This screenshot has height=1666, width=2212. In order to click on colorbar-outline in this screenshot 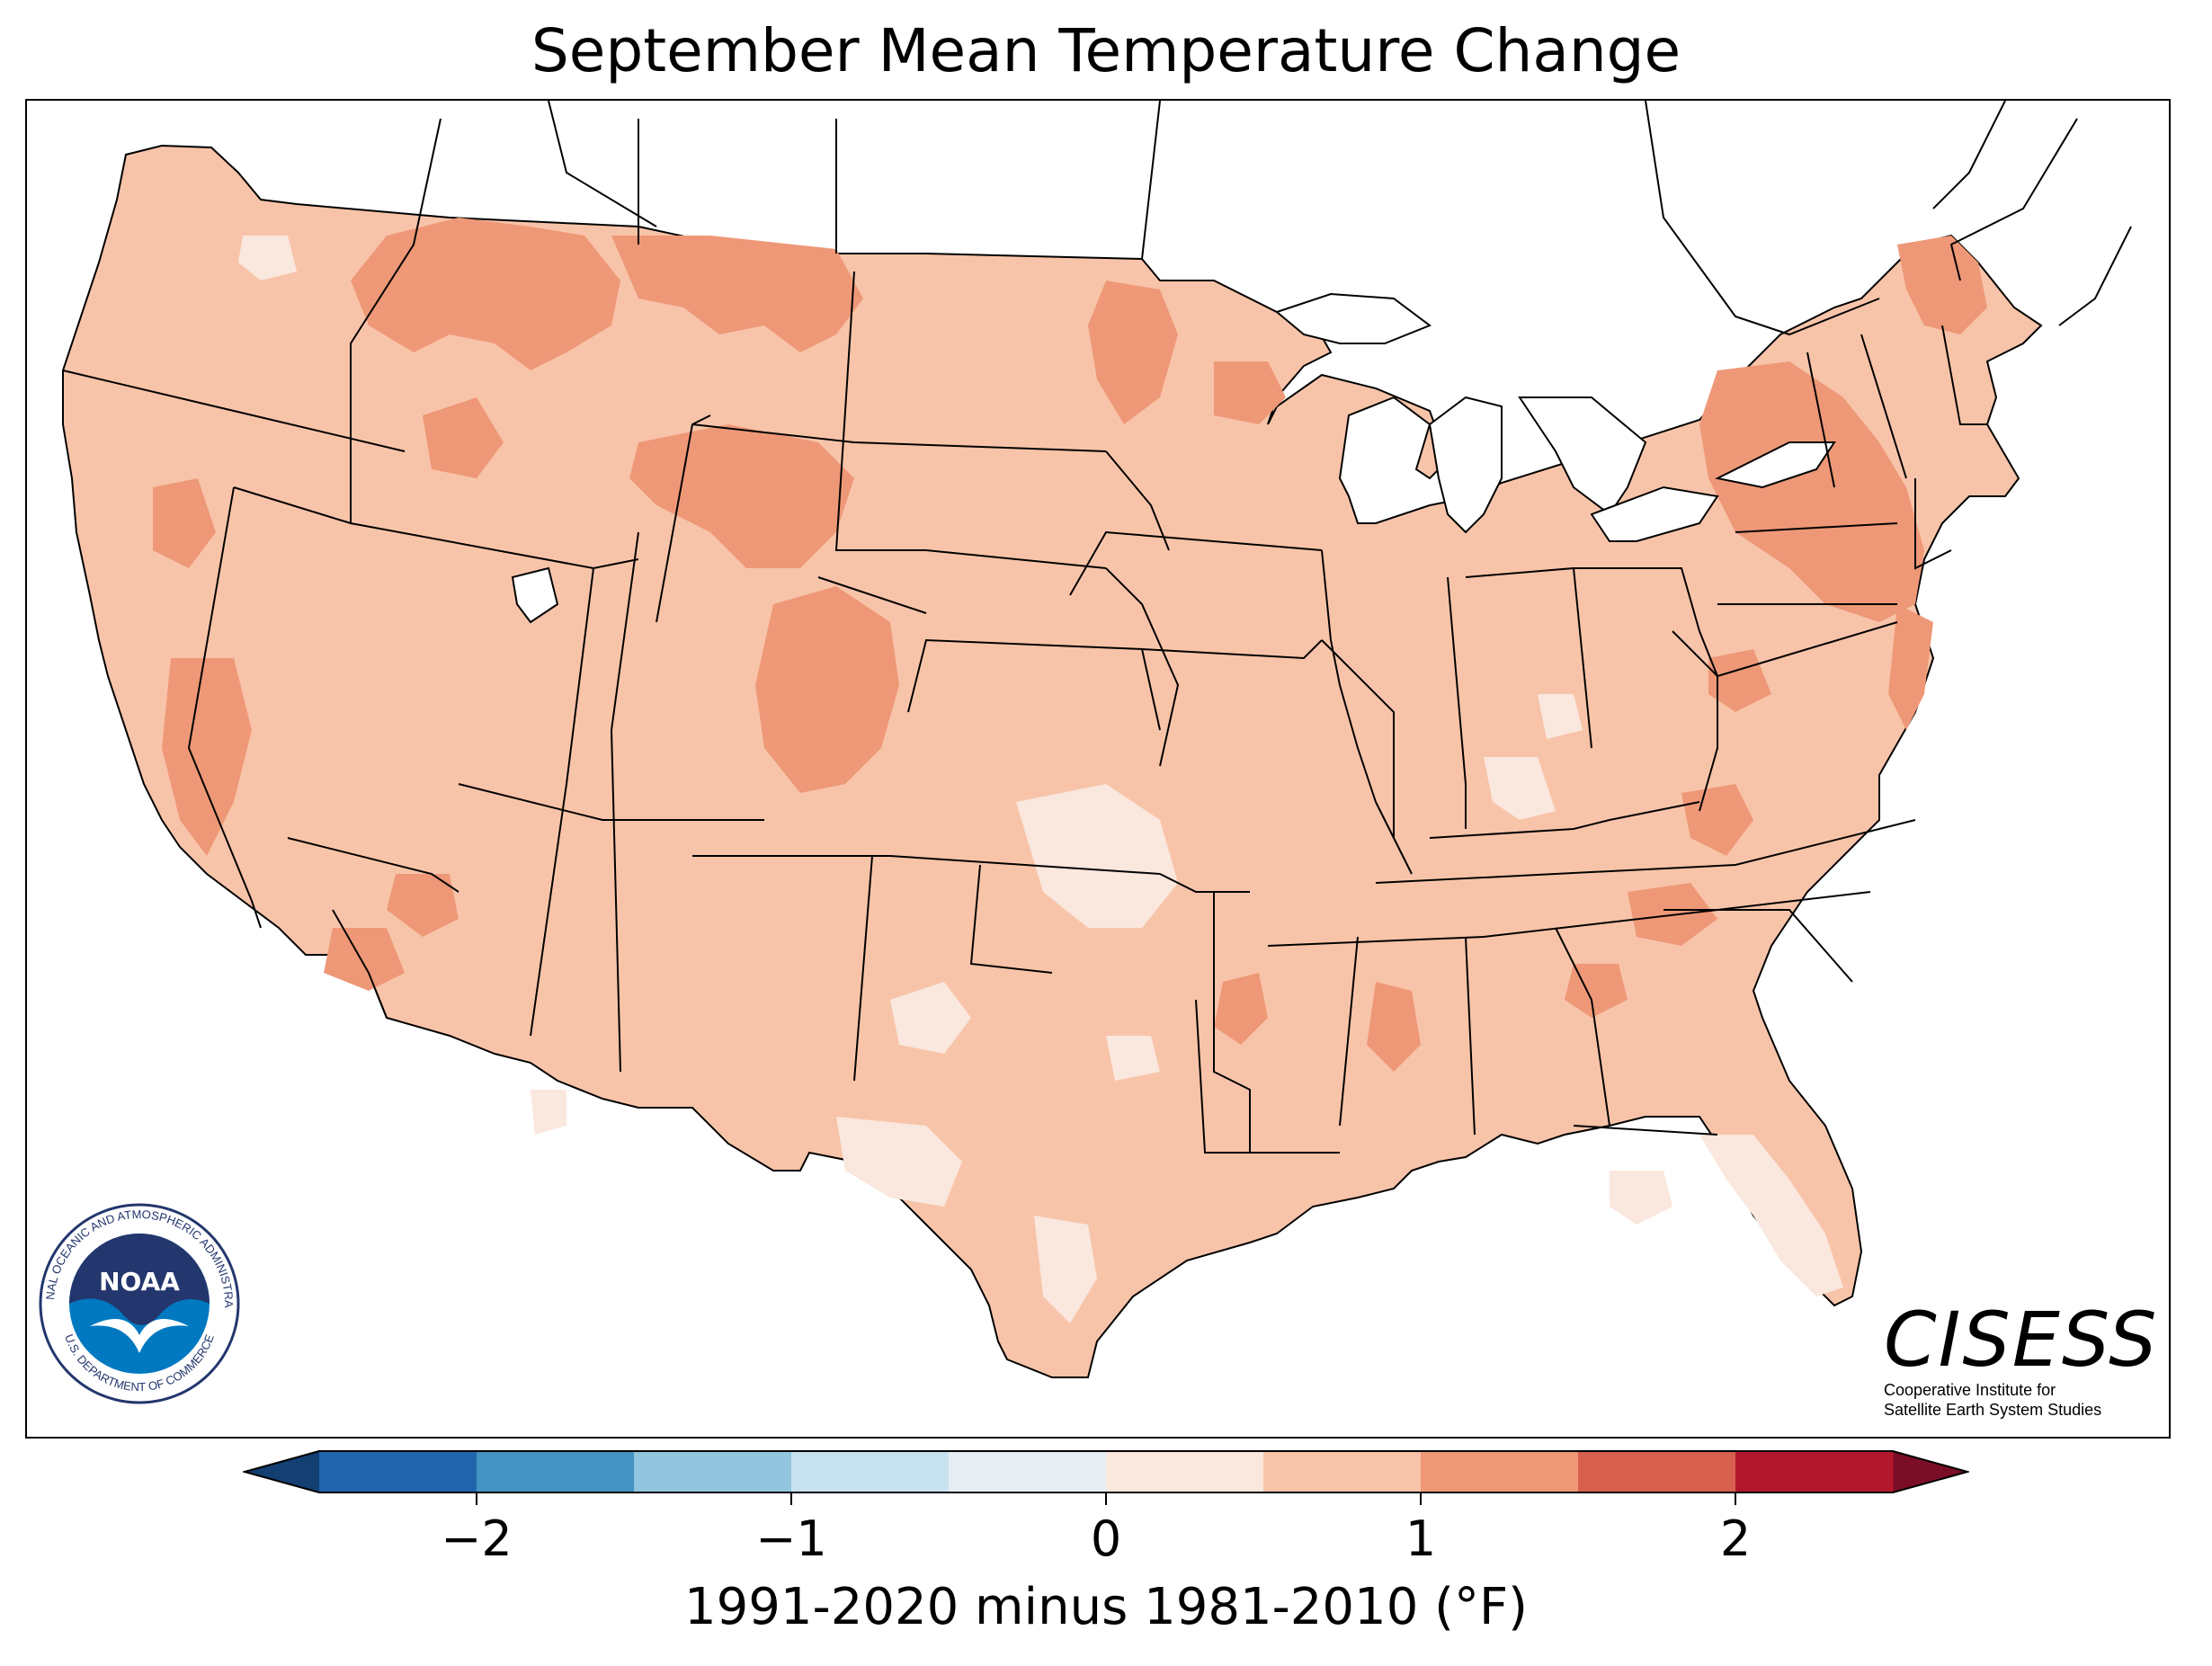, I will do `click(1106, 1471)`.